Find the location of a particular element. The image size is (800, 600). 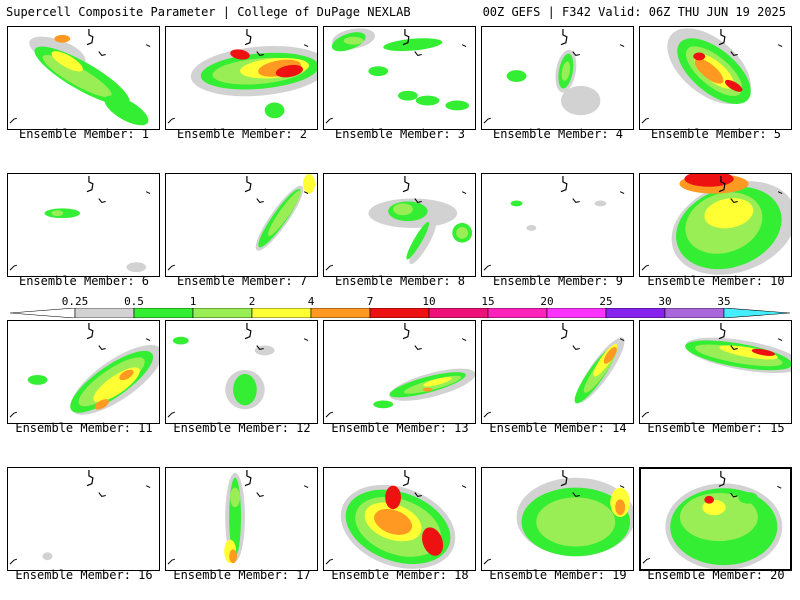

panel-caption: Ensemble Member: 8 is located at coordinates (400, 281).